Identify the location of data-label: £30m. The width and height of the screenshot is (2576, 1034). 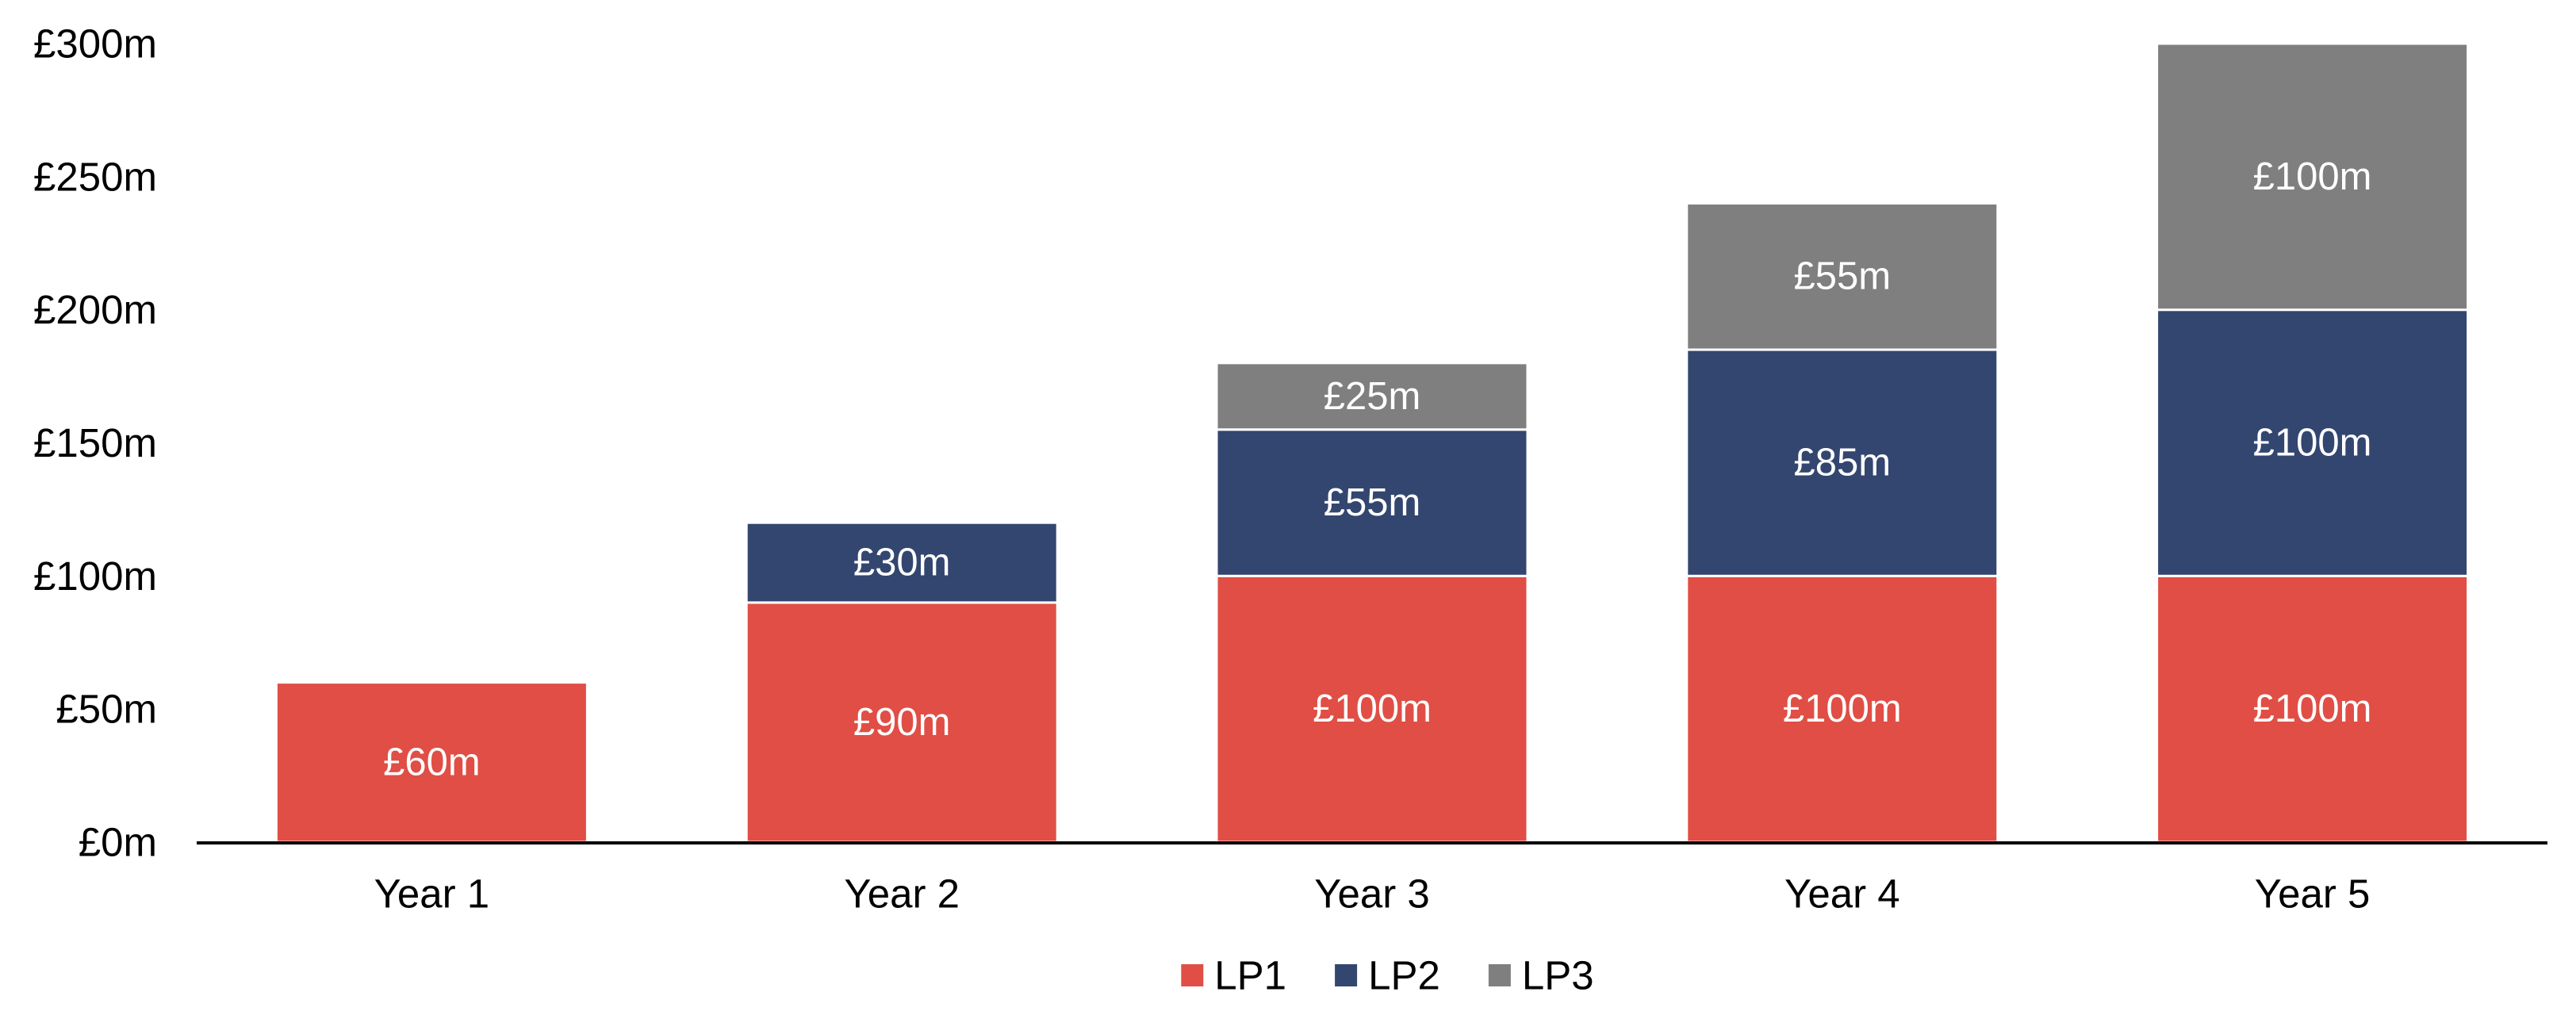
(902, 563).